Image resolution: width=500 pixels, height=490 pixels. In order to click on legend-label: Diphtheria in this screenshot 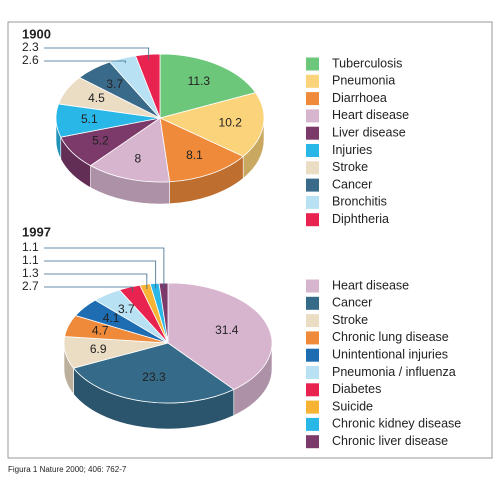, I will do `click(360, 219)`.